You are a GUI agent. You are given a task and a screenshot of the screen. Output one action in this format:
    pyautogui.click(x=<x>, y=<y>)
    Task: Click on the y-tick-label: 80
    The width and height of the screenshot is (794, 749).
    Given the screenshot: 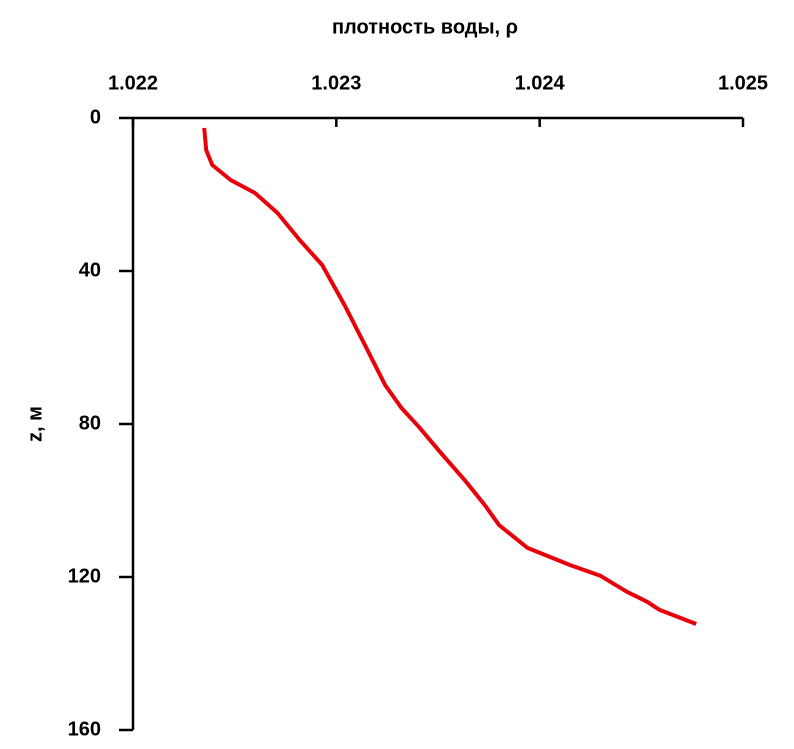 What is the action you would take?
    pyautogui.click(x=90, y=423)
    